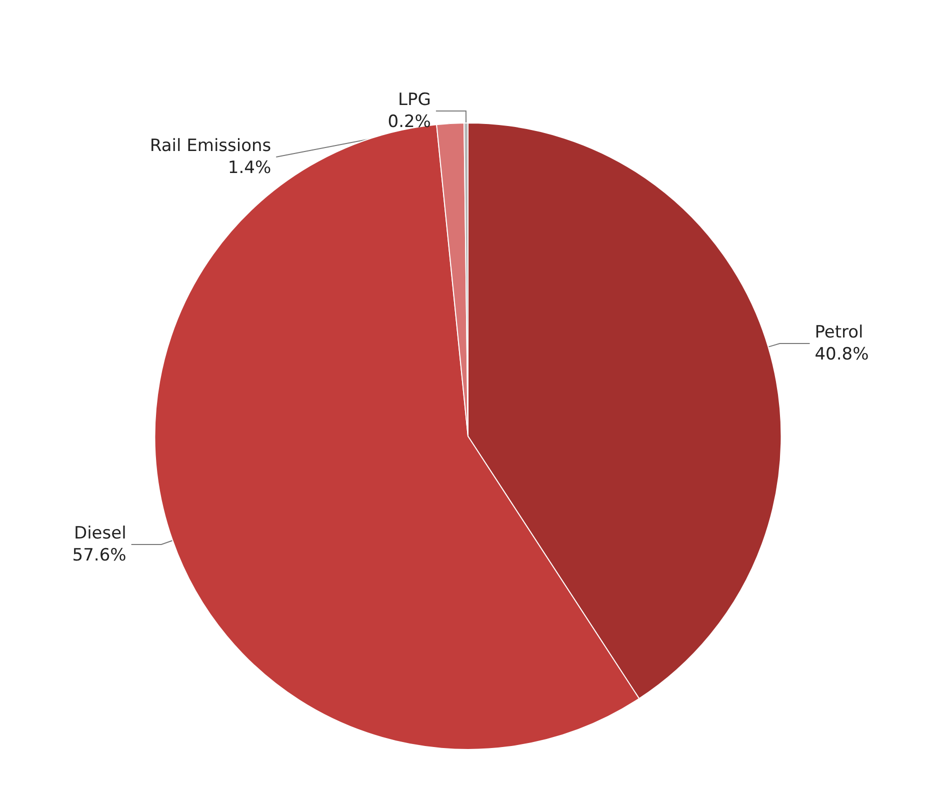 This screenshot has width=936, height=809. I want to click on slice-label: Diesel, so click(100, 533).